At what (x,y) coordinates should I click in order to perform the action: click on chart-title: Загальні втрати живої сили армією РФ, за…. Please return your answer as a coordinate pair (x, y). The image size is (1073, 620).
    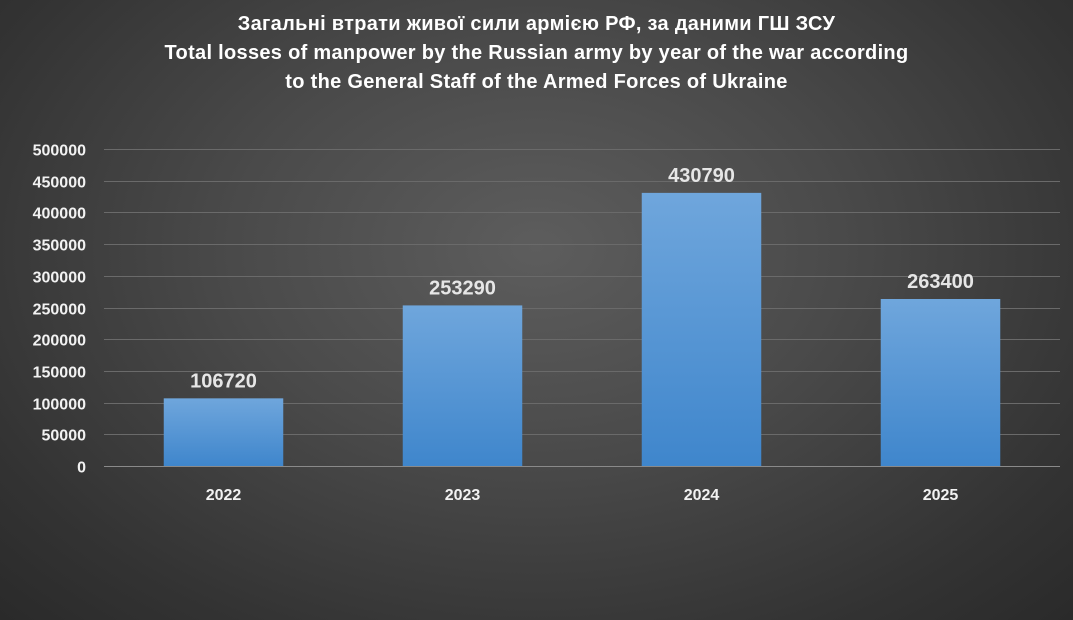
    Looking at the image, I should click on (536, 53).